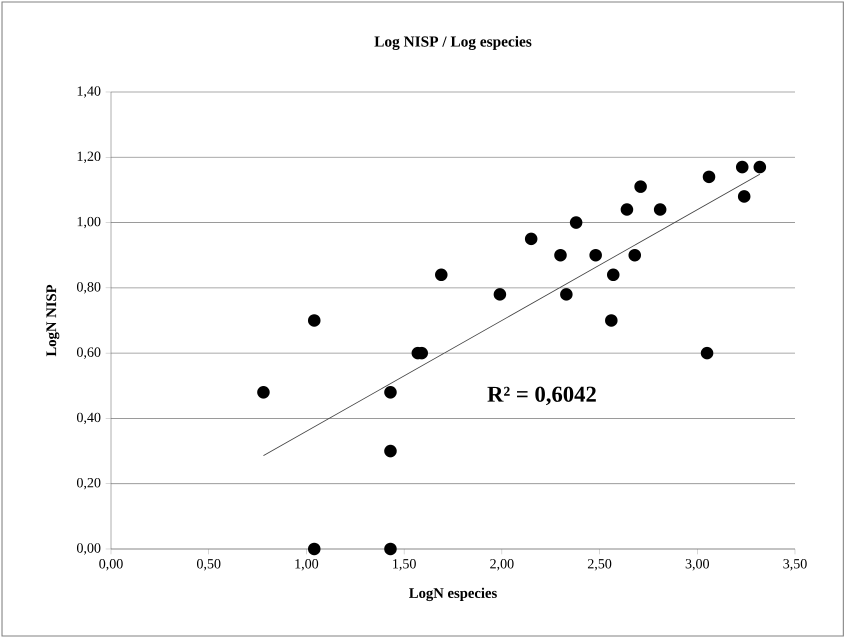 The width and height of the screenshot is (846, 638). I want to click on x-tick-label: 0,50, so click(208, 564).